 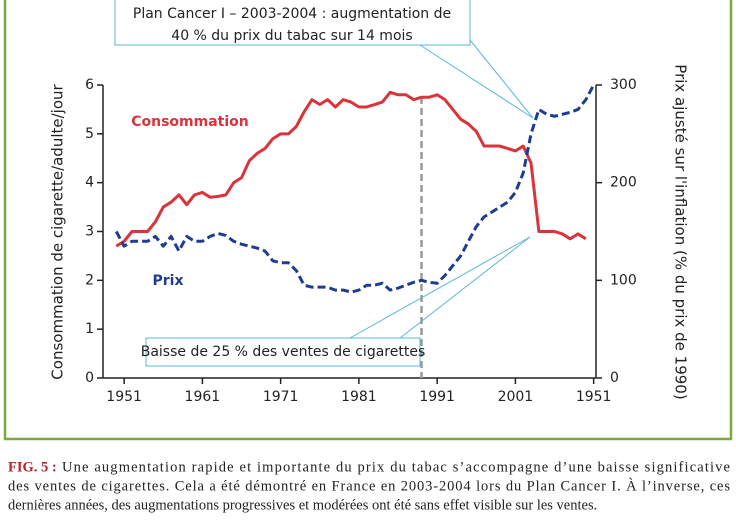 I want to click on y-tick-label: 0, so click(x=89, y=378).